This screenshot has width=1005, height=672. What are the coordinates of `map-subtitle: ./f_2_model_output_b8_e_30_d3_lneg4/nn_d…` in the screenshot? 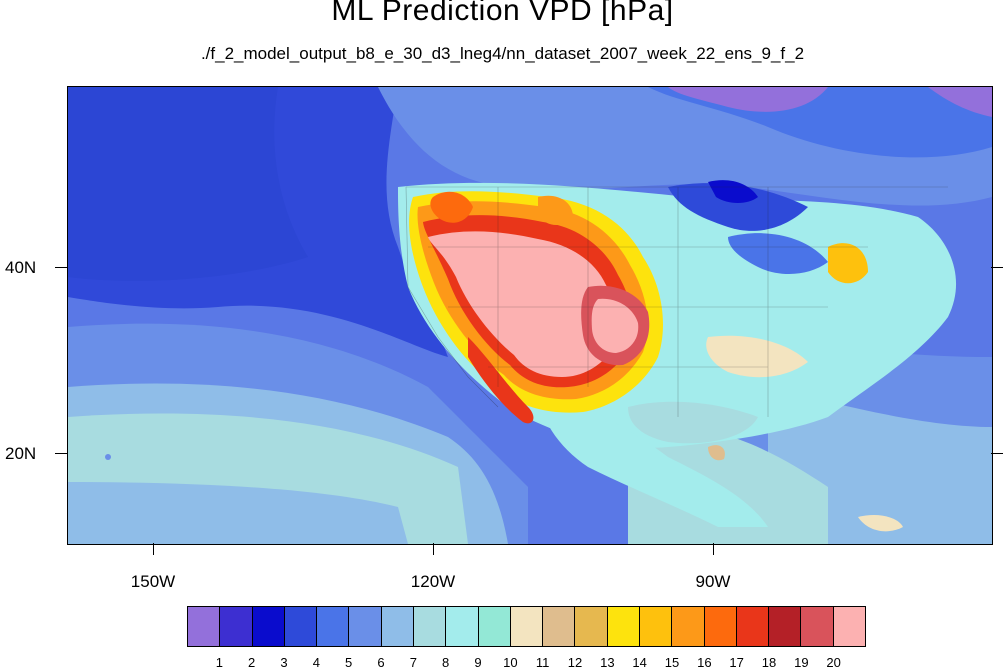 It's located at (502, 53).